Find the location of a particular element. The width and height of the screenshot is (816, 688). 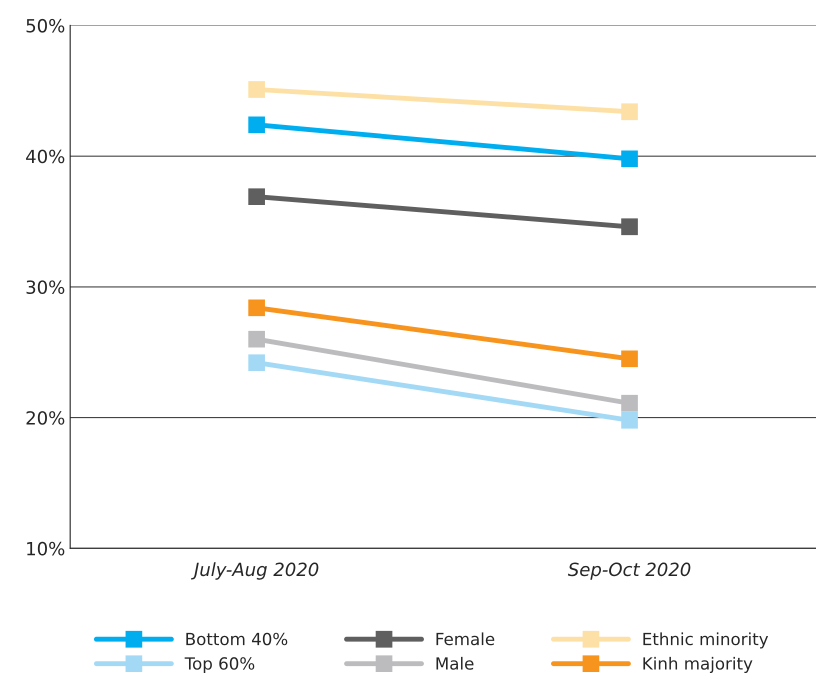

legend-label: Female is located at coordinates (465, 639).